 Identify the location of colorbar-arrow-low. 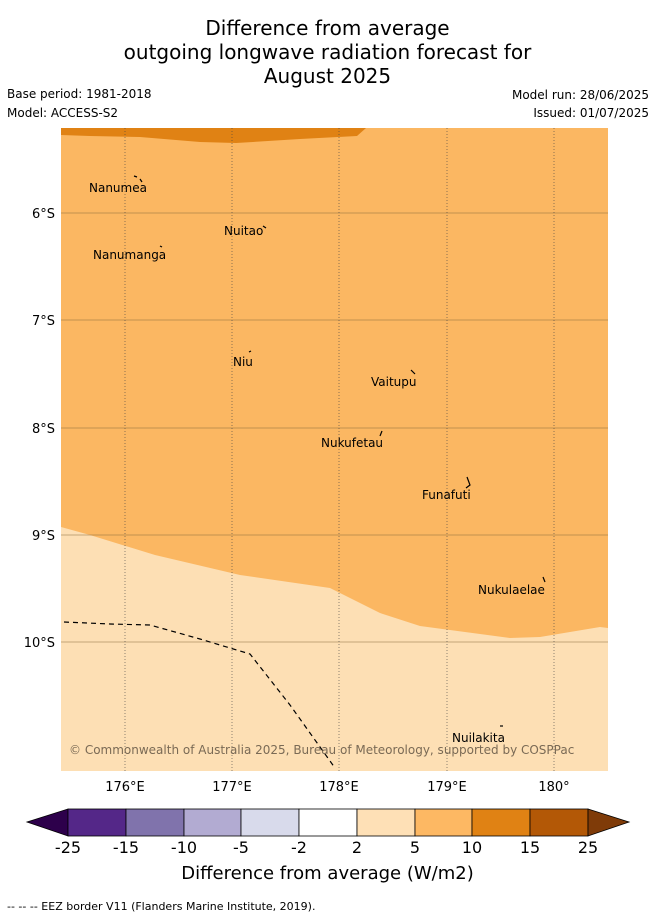
(47, 822).